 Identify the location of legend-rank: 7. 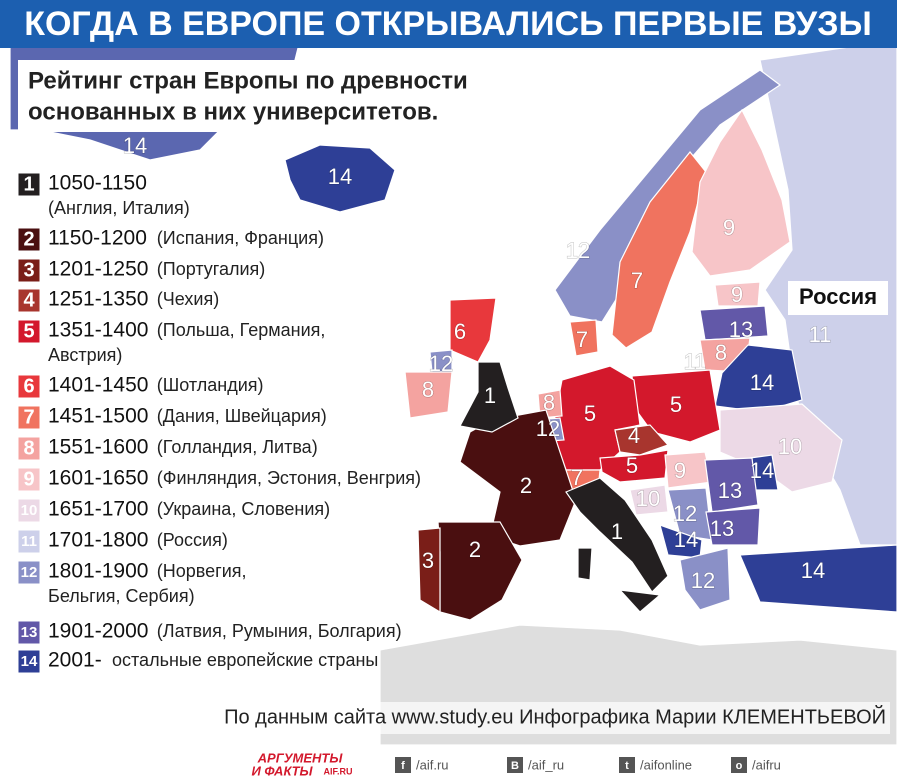
(28, 417).